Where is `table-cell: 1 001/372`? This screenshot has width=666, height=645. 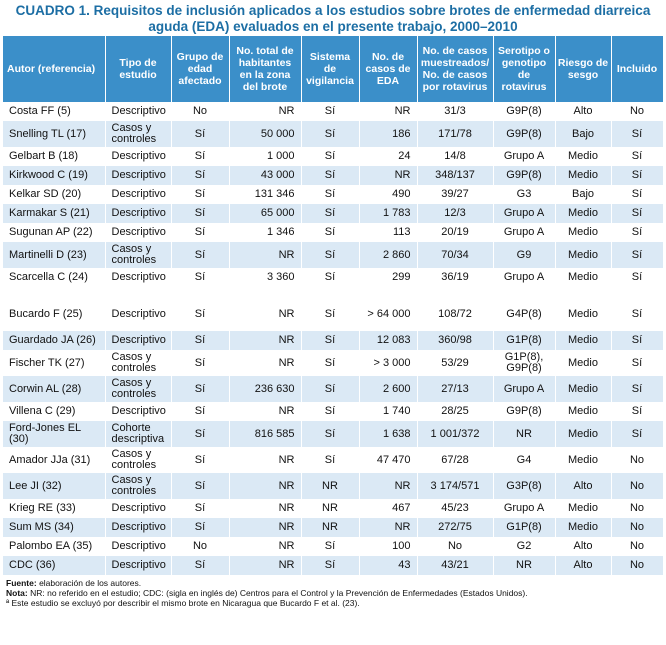 table-cell: 1 001/372 is located at coordinates (455, 434).